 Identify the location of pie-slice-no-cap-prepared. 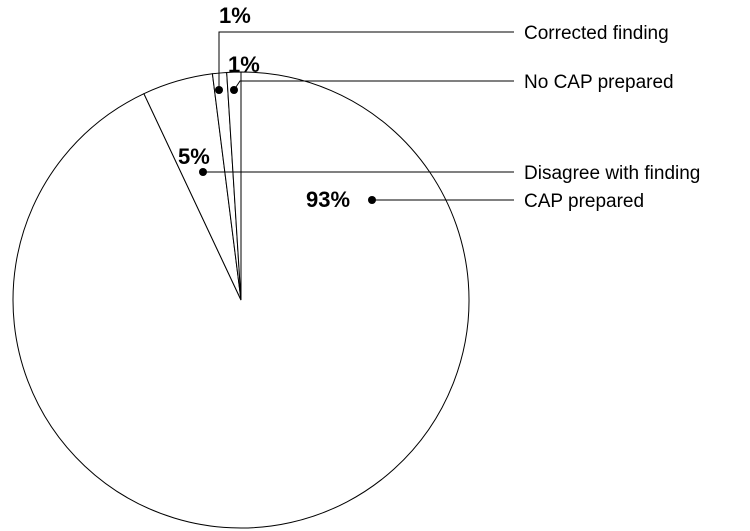
(234, 186).